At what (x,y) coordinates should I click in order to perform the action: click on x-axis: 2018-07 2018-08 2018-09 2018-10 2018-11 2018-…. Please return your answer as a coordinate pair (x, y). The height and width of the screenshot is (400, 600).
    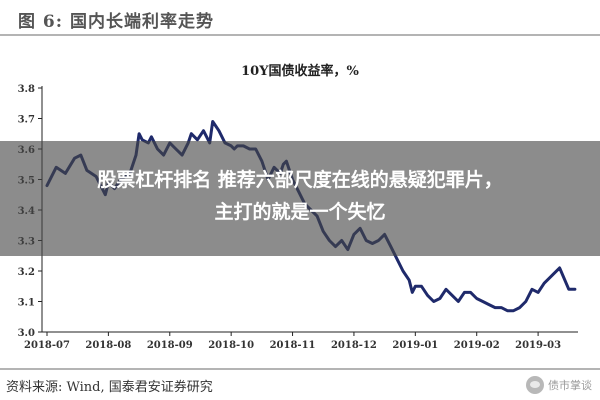
    Looking at the image, I should click on (301, 341).